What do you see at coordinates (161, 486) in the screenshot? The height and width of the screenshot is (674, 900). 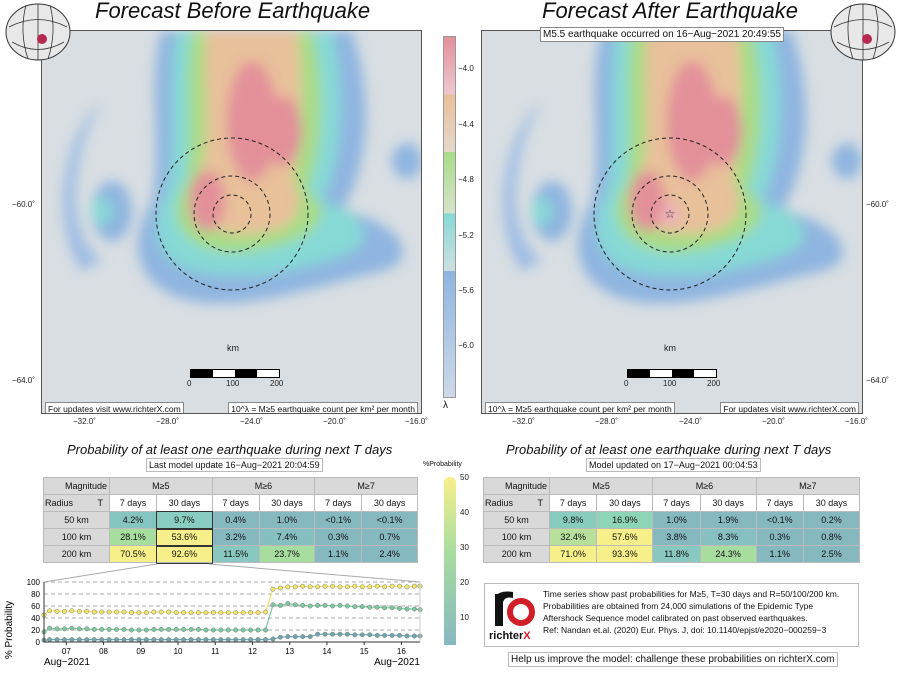 I see `mag-header: M≥5` at bounding box center [161, 486].